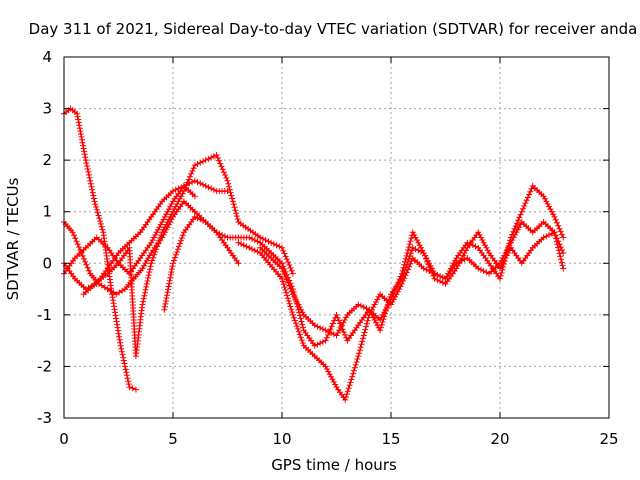  What do you see at coordinates (47, 109) in the screenshot?
I see `y-tick-label: 3` at bounding box center [47, 109].